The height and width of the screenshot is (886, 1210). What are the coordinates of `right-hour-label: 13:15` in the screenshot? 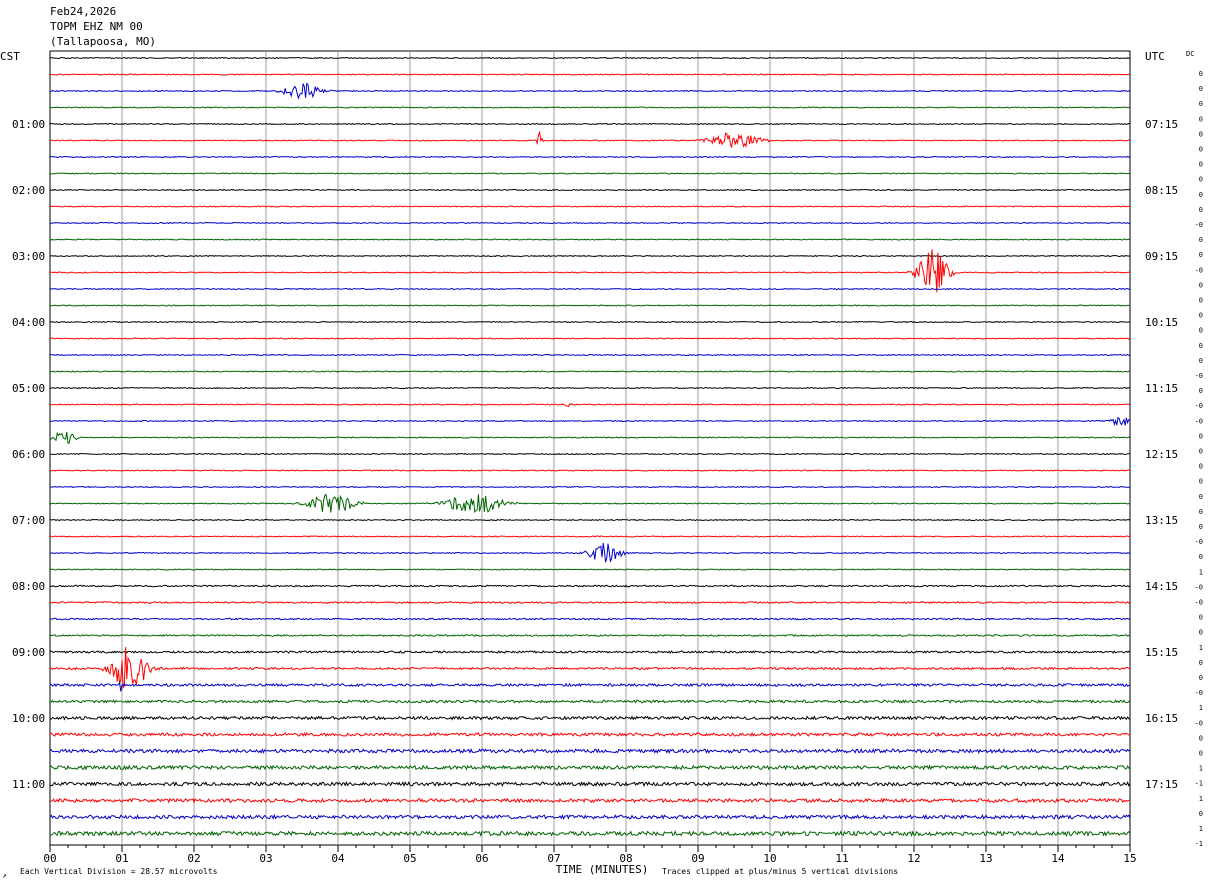 It's located at (1161, 520).